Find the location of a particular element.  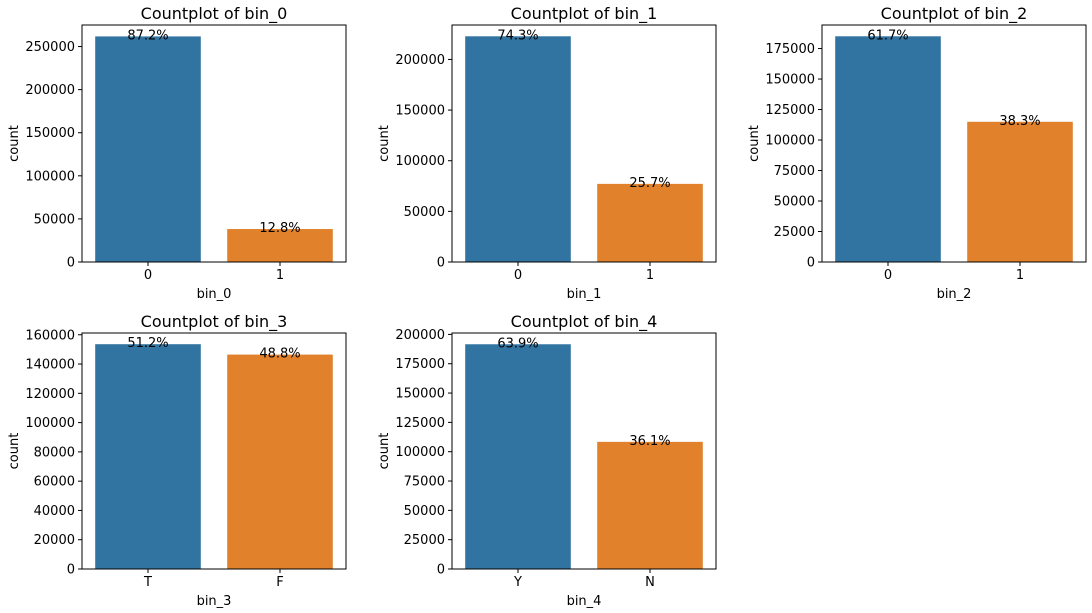

y-tick-label: 40000 is located at coordinates (54, 511).